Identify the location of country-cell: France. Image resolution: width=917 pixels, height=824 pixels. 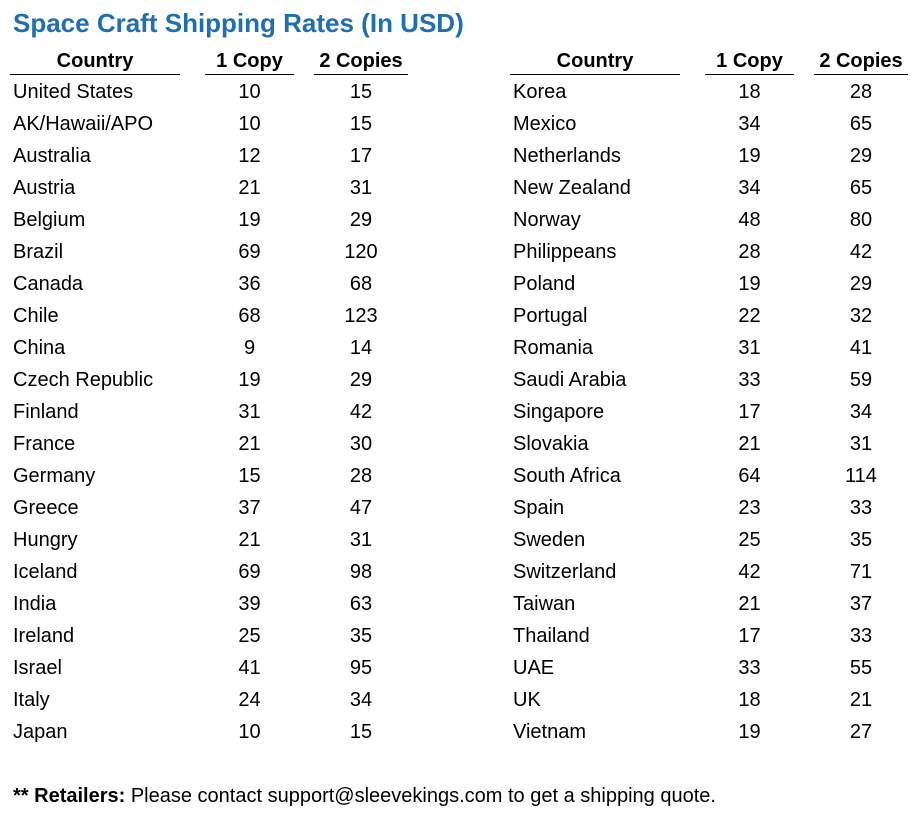
(44, 444).